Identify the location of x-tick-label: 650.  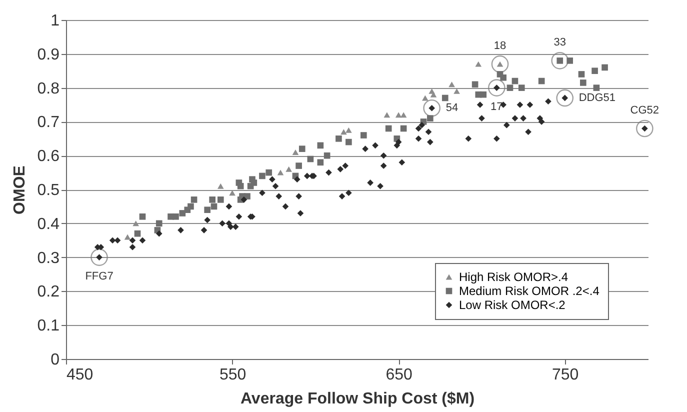
(399, 375).